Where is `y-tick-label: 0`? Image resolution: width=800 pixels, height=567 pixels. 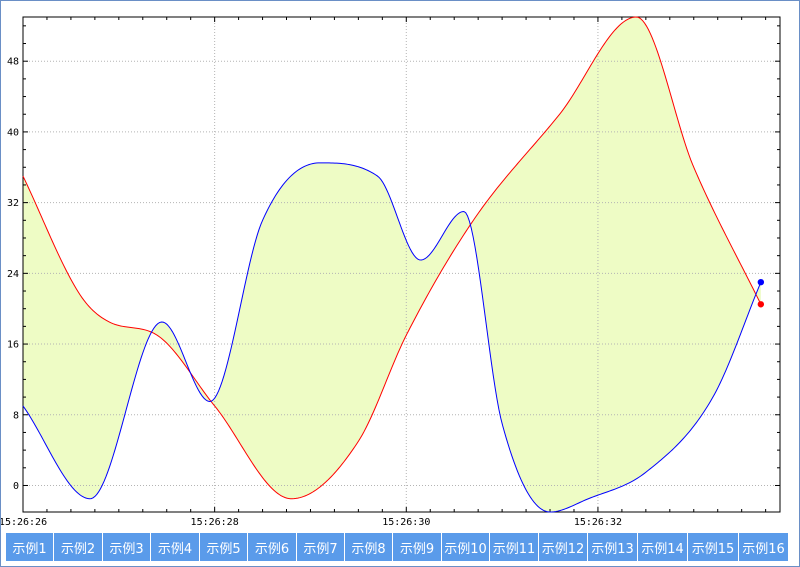
y-tick-label: 0 is located at coordinates (16, 486).